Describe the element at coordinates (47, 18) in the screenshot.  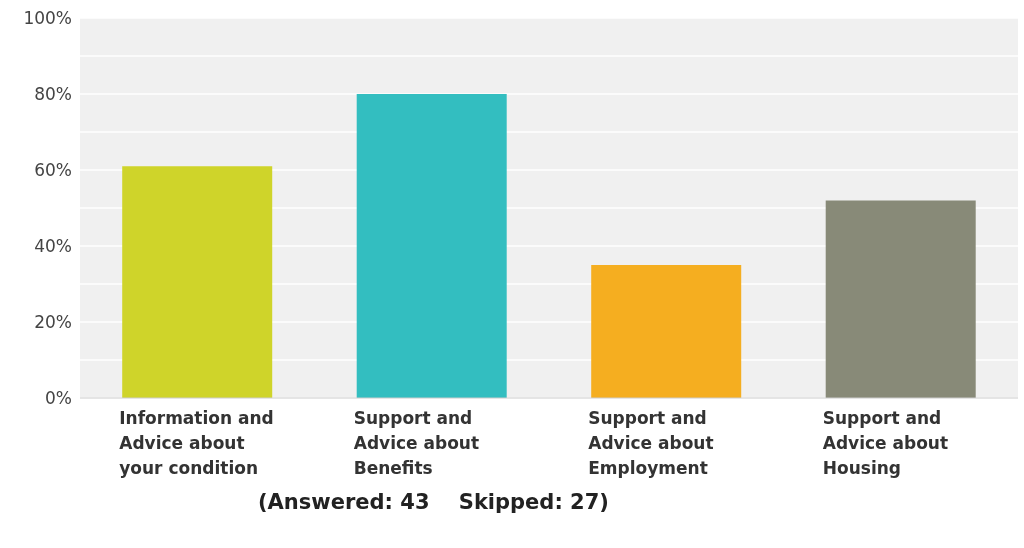
I see `y-tick-label: 100%` at that location.